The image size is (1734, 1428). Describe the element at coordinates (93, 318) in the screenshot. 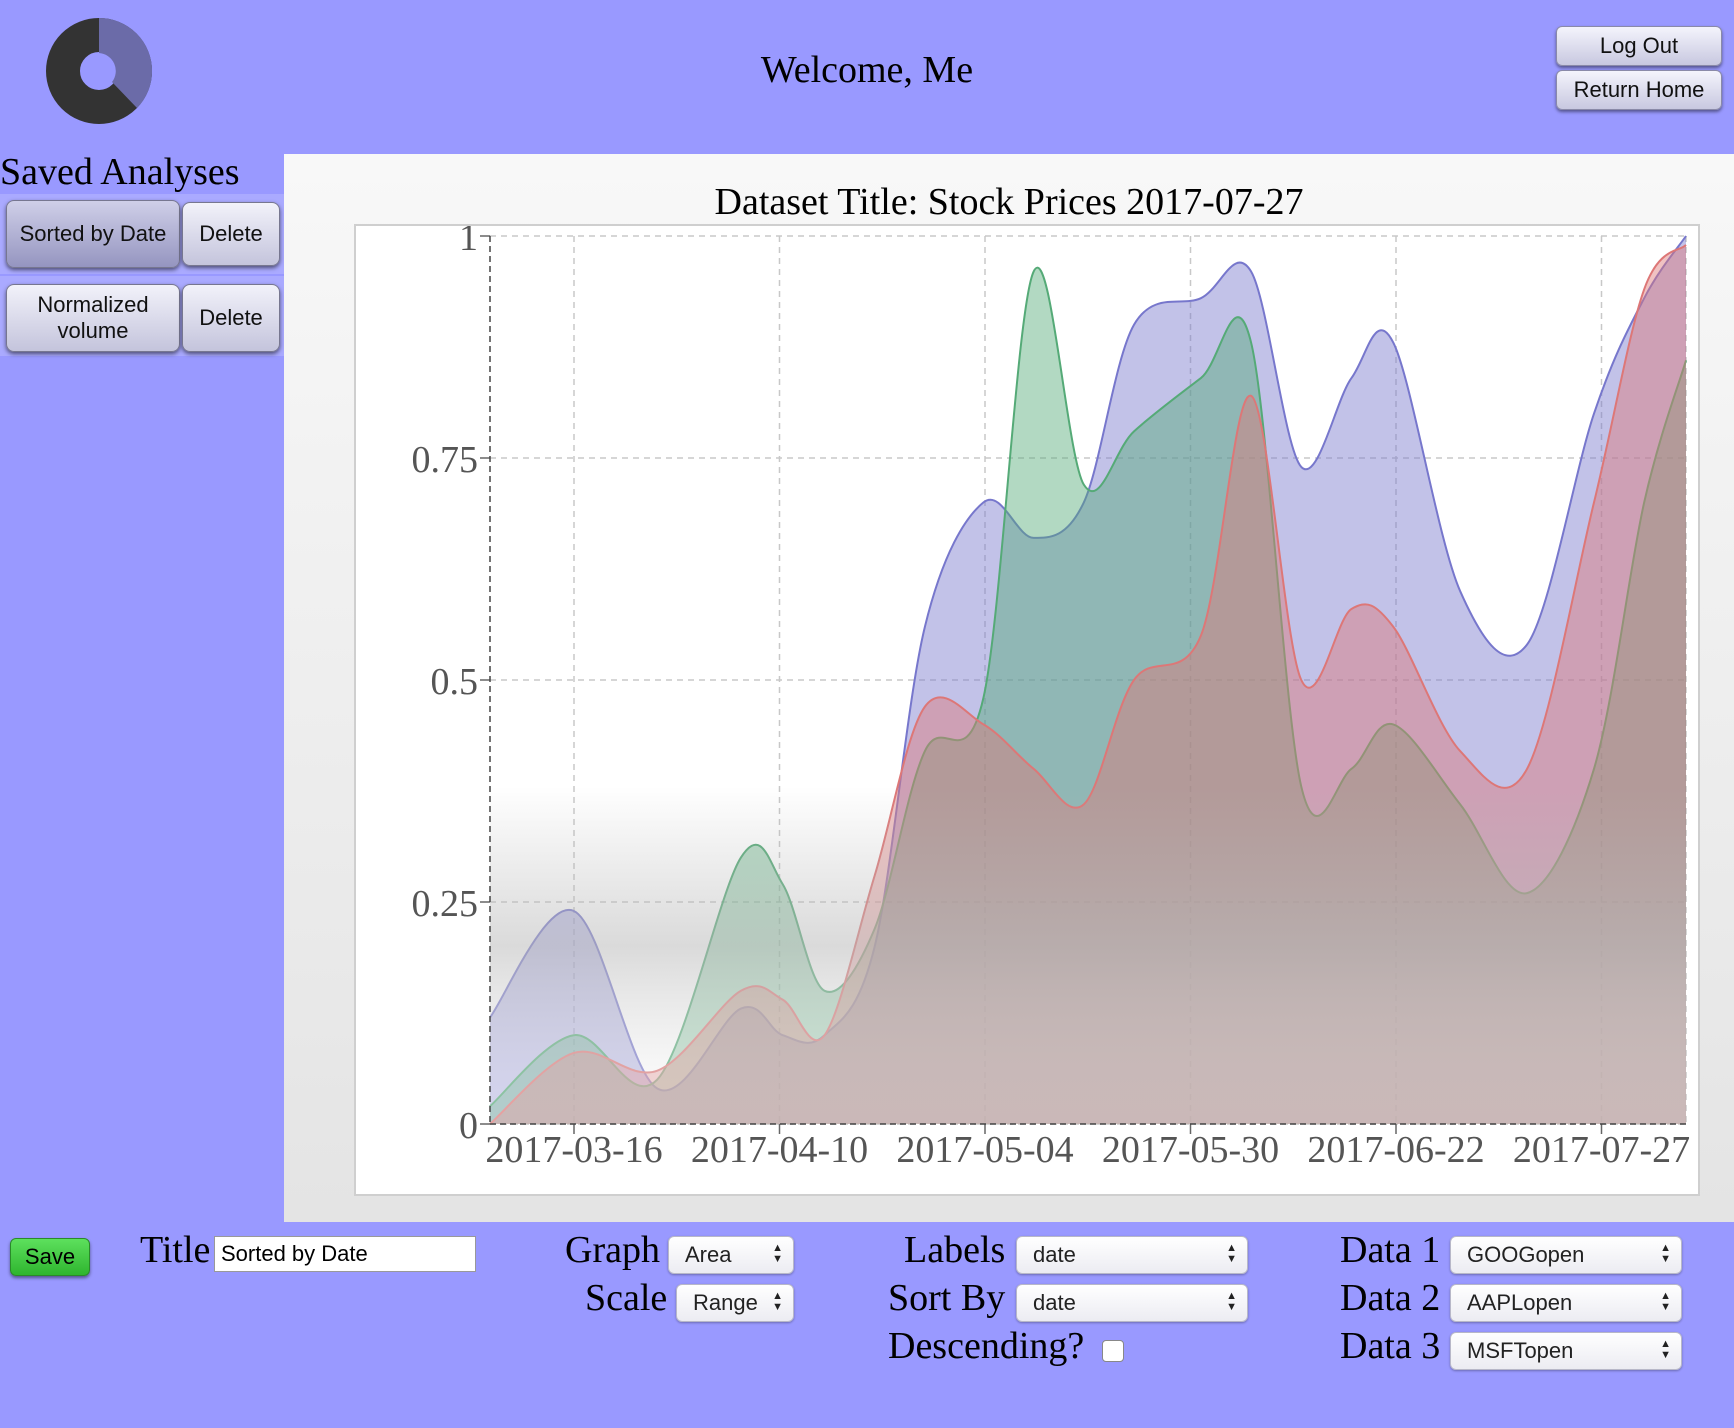

I see `saved-analysis-button: Normalized volume` at that location.